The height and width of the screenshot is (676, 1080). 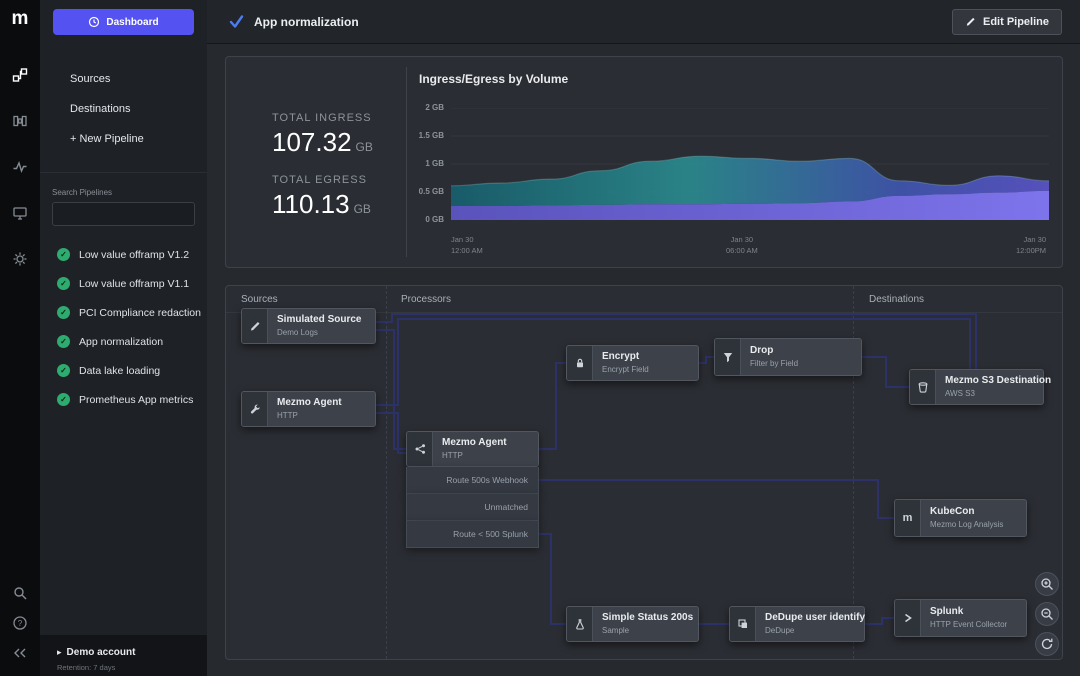 What do you see at coordinates (86, 667) in the screenshot?
I see `retention-label: Retention: 7 days` at bounding box center [86, 667].